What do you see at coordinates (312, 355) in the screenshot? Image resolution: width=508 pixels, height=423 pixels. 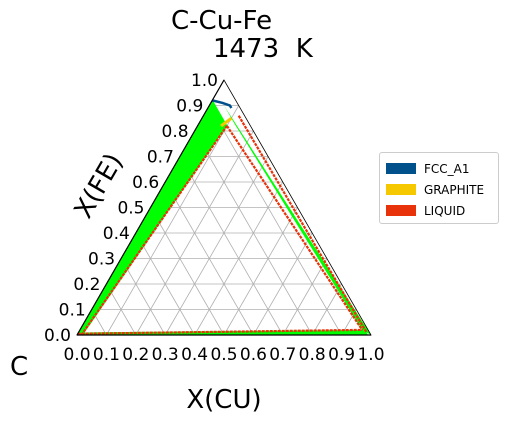 I see `x-tick-label: 0.8` at bounding box center [312, 355].